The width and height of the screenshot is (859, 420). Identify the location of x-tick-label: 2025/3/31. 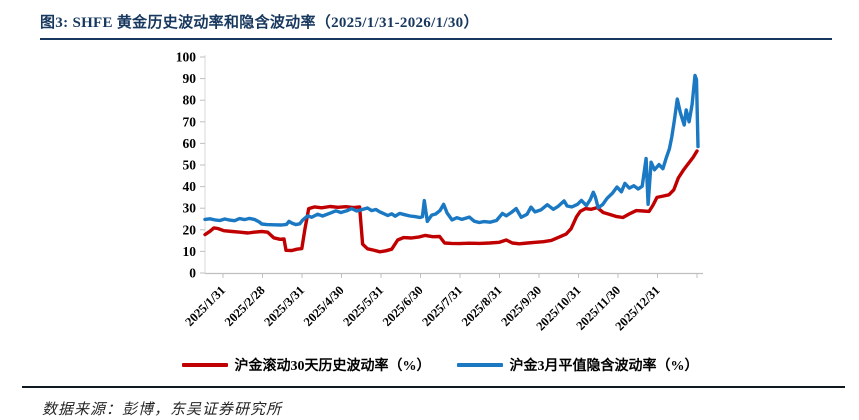
(284, 306).